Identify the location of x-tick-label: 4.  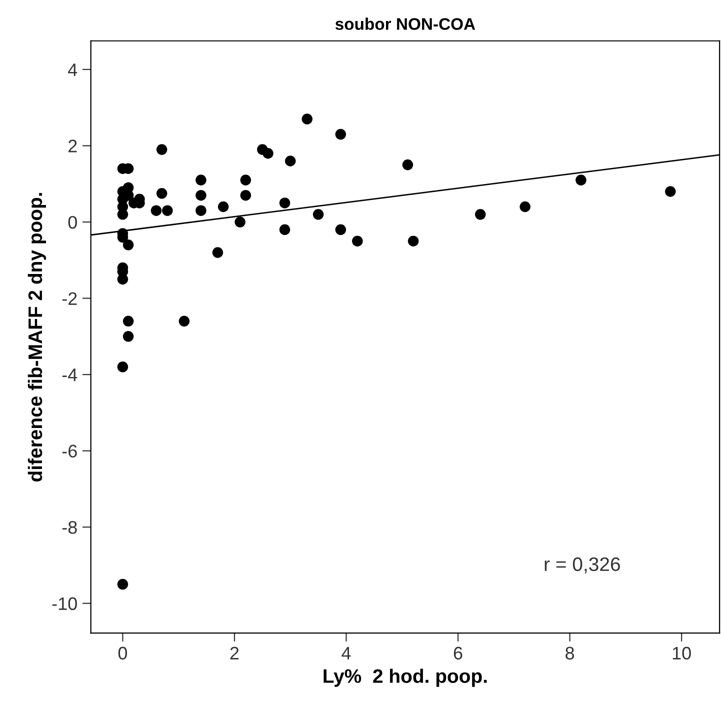
(346, 653).